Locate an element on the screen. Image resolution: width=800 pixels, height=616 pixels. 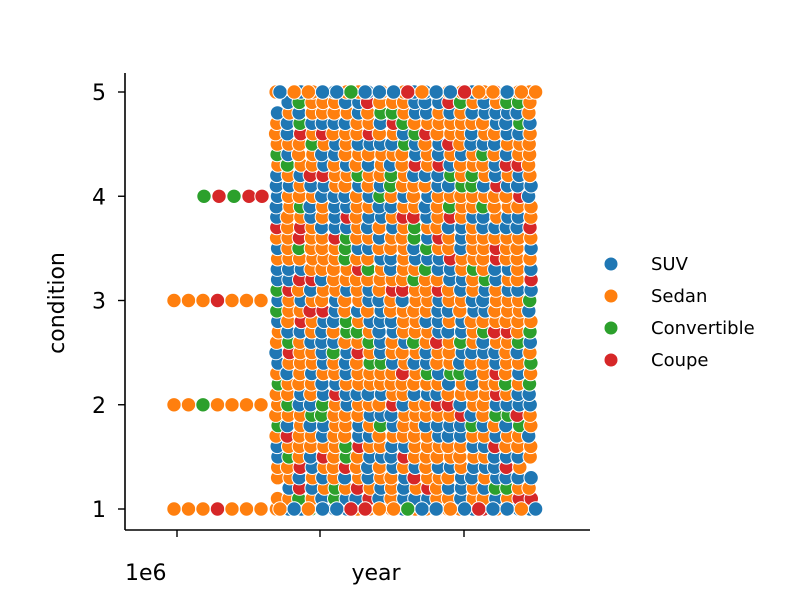
y-ticks: 1 2 3 4 5 is located at coordinates (108, 302).